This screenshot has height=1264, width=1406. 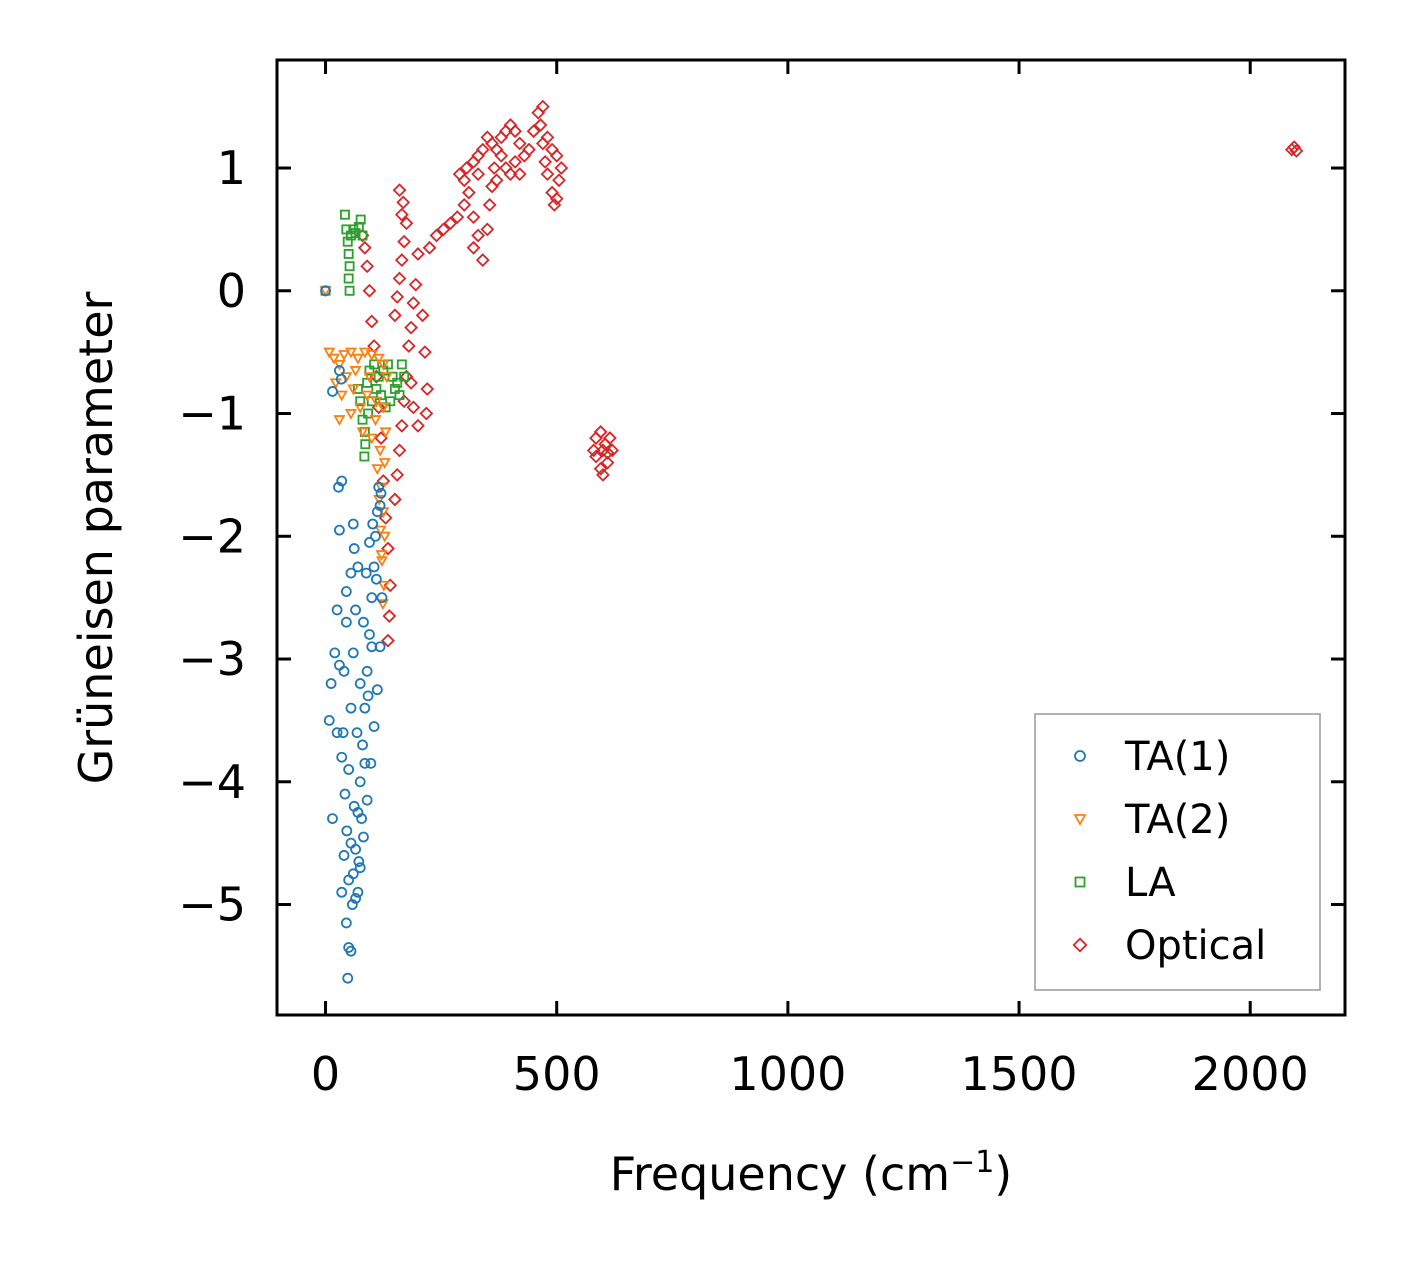 I want to click on legend-label: Optical, so click(x=1195, y=946).